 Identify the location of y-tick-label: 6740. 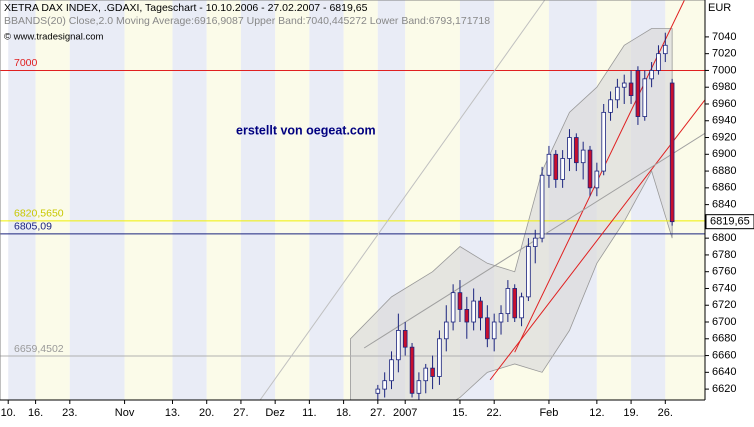
(724, 288).